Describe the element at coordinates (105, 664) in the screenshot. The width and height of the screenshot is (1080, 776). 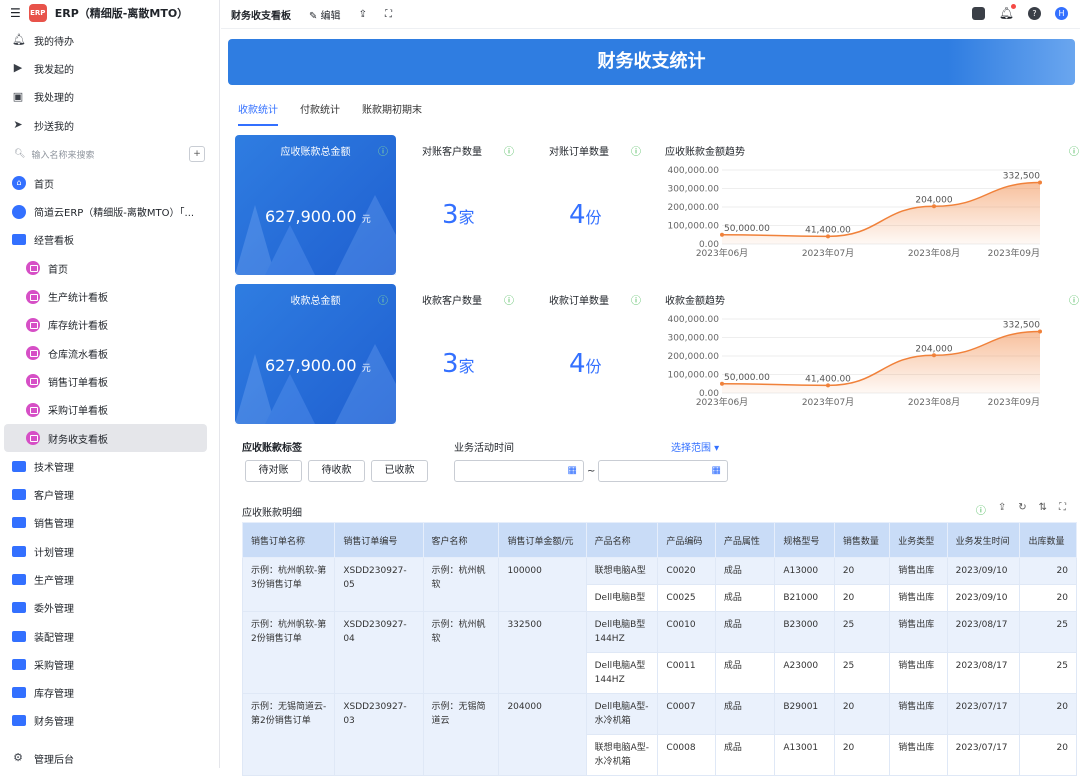
I see `sidebar-item: 采购管理` at that location.